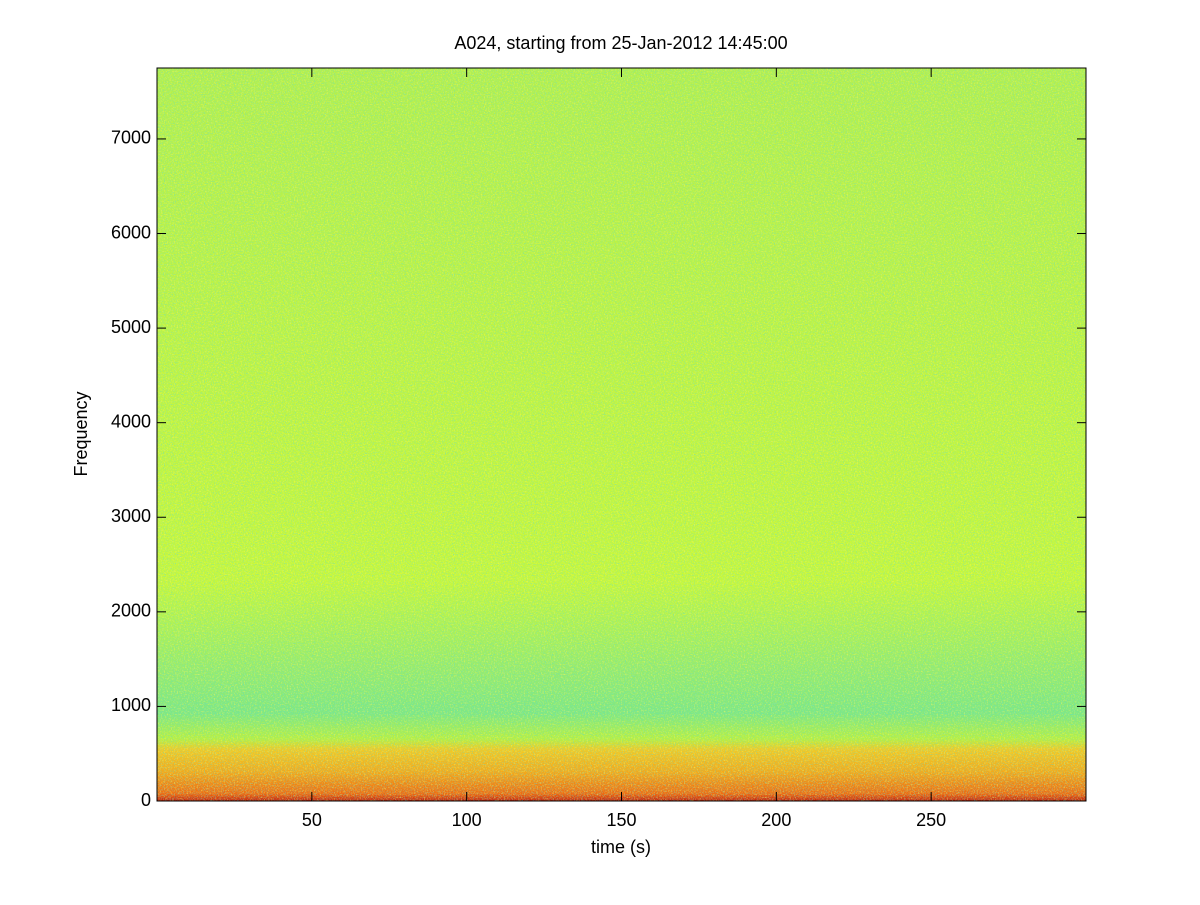 This screenshot has width=1200, height=905. Describe the element at coordinates (776, 820) in the screenshot. I see `x-tick-label: 200` at that location.